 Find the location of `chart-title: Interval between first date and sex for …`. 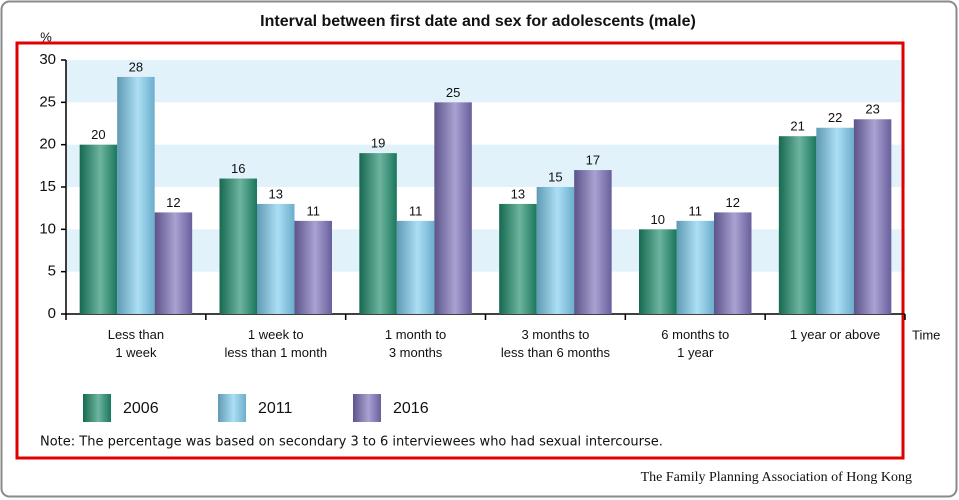

chart-title: Interval between first date and sex for … is located at coordinates (478, 21).